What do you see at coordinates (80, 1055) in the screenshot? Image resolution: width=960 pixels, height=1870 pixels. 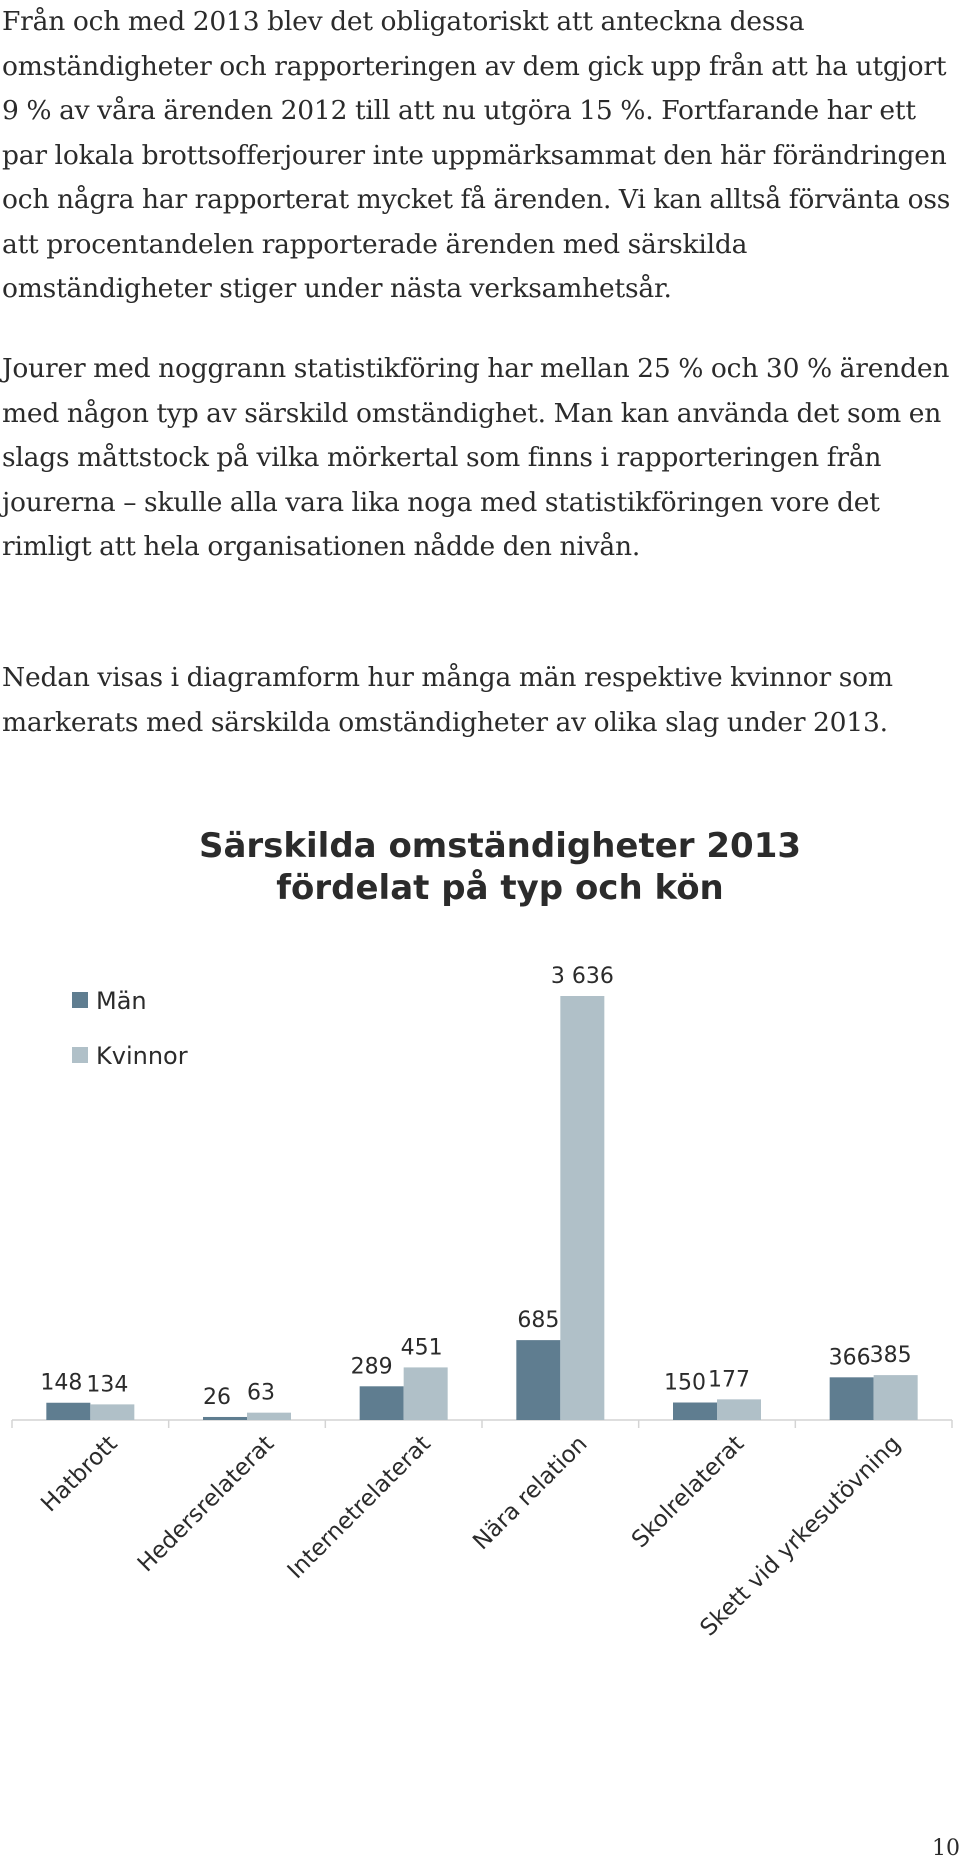 I see `legend-swatch-kvinnor` at bounding box center [80, 1055].